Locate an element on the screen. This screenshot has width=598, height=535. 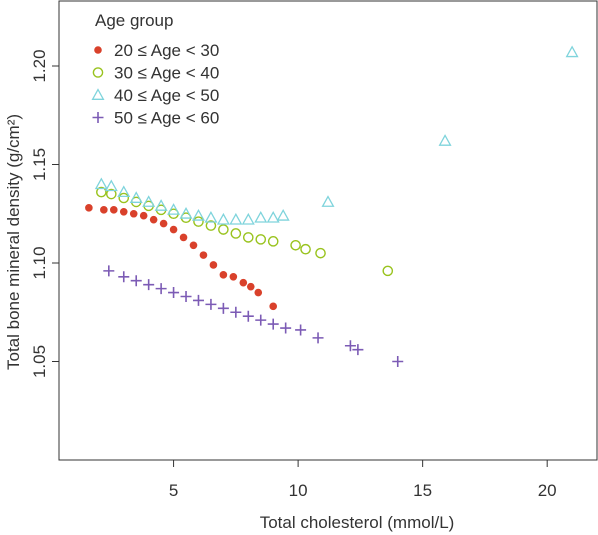
x-axis-label: Total cholesterol (mmol/L) is located at coordinates (357, 522).